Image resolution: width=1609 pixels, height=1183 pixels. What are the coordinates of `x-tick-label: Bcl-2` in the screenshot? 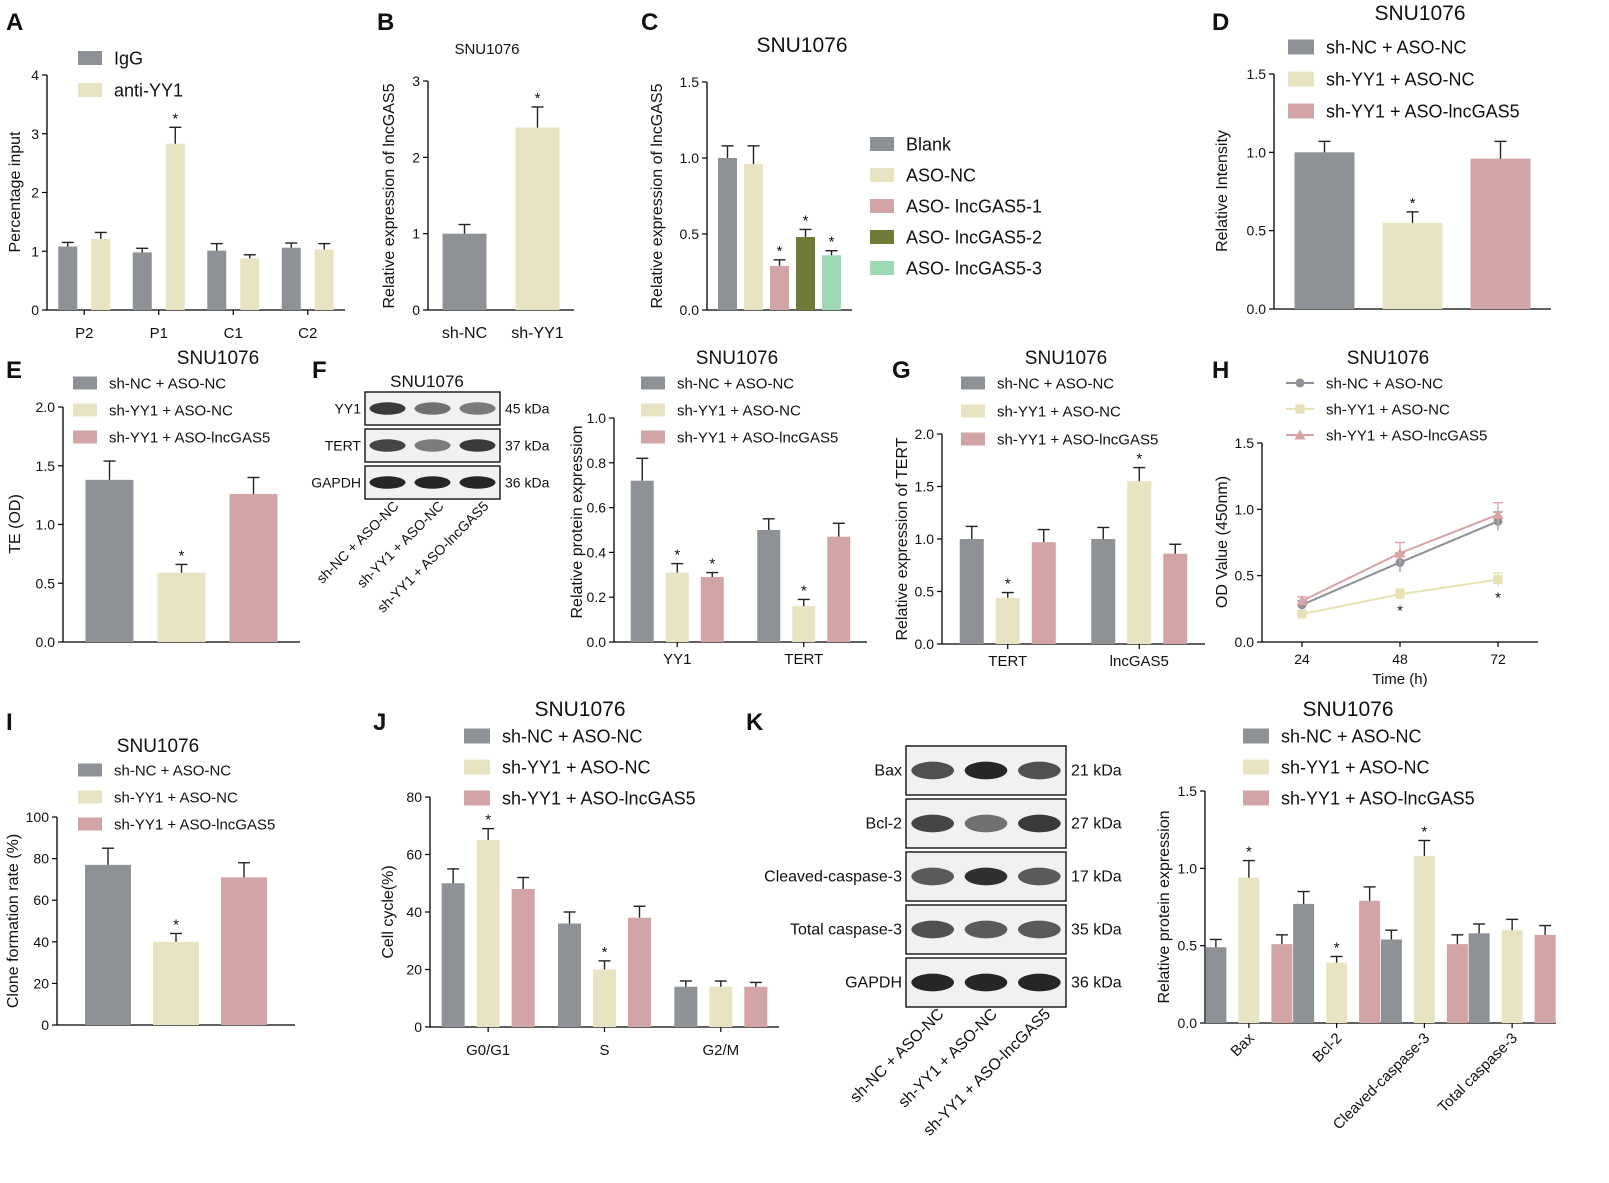 It's located at (1327, 1048).